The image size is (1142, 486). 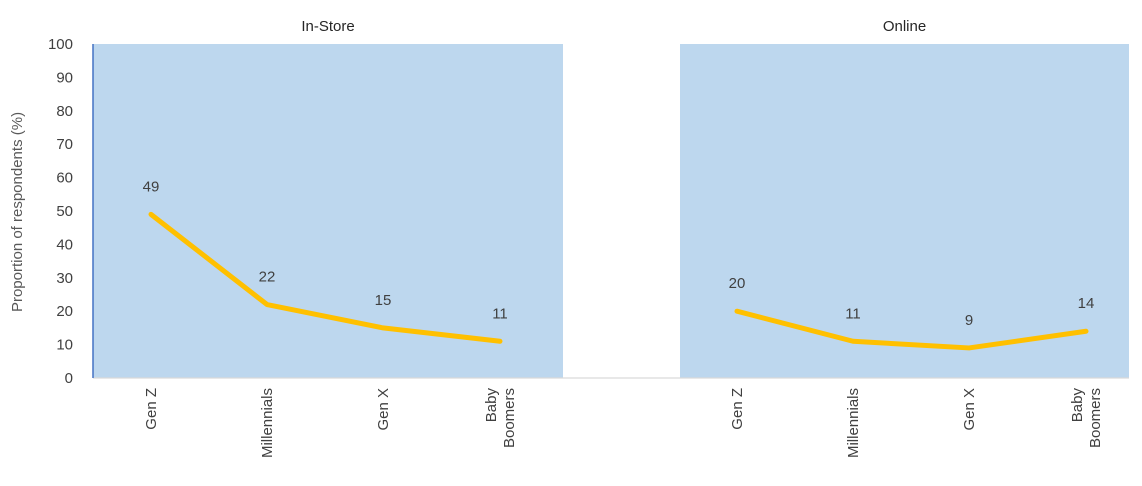 I want to click on y-tick-label: 20, so click(x=64, y=311).